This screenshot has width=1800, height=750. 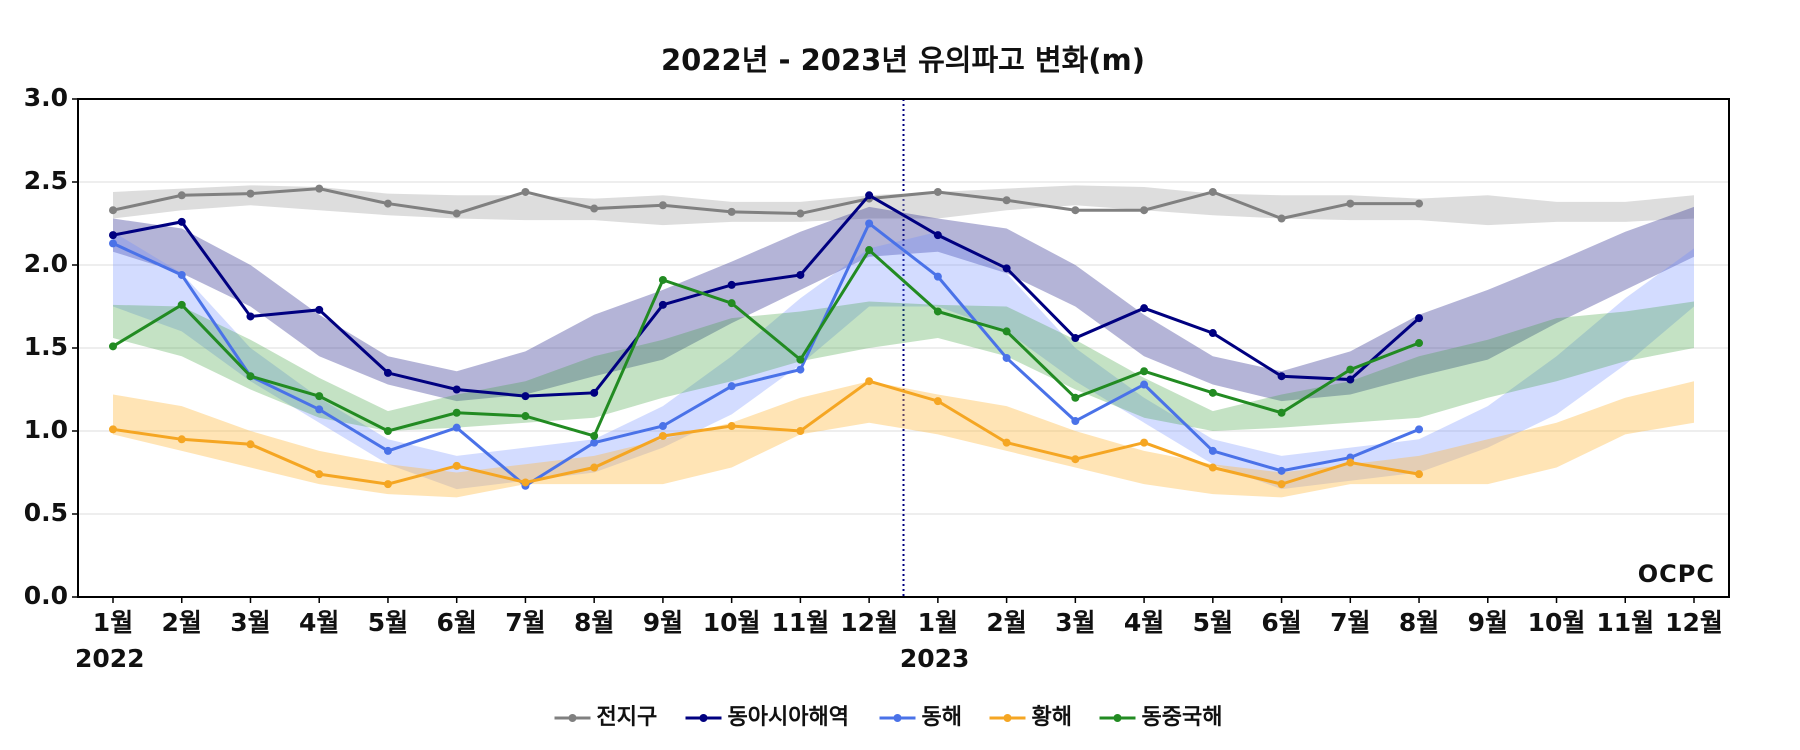 I want to click on chart-title: 2022년 - 2023년 유의파고 변화(m), so click(x=903, y=60).